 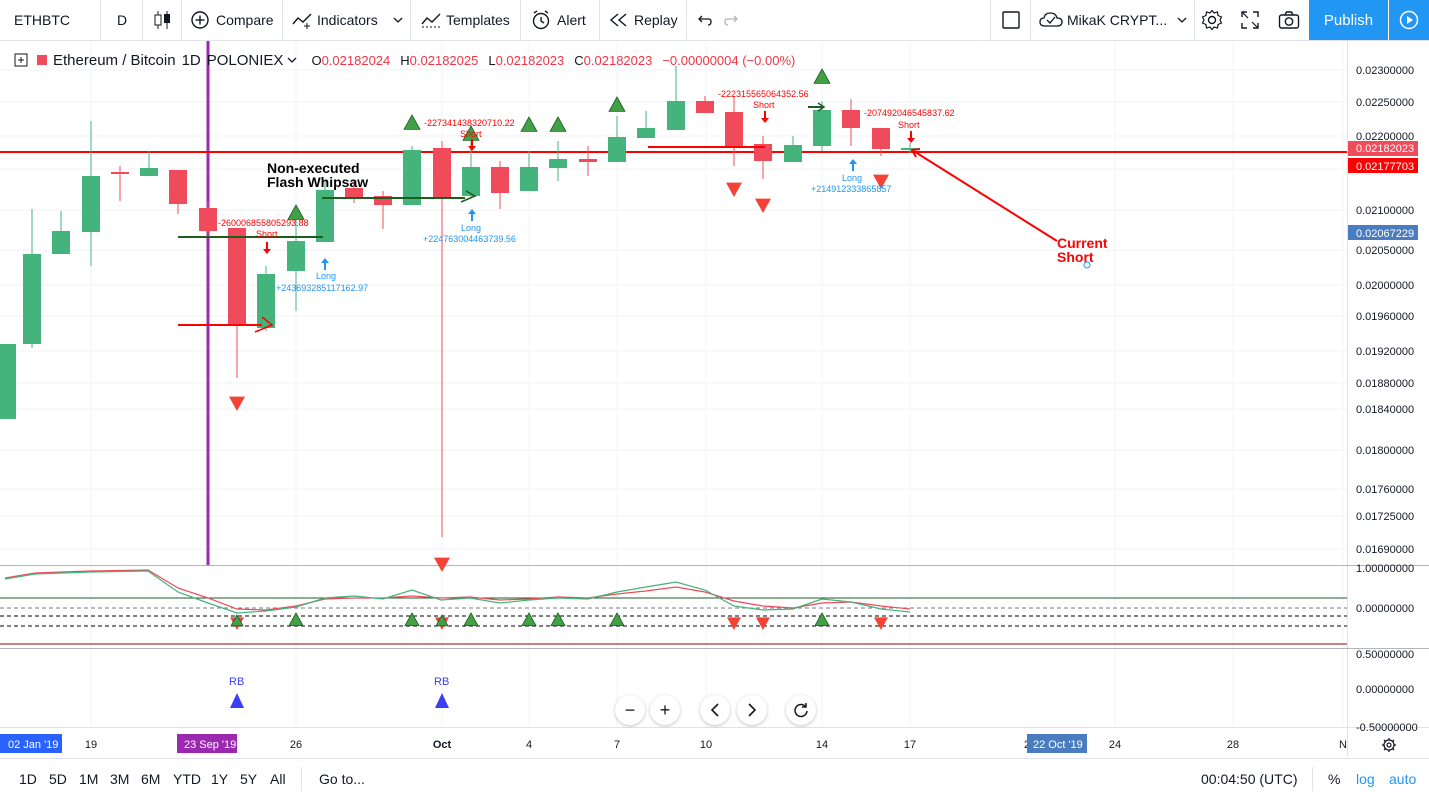 What do you see at coordinates (398, 20) in the screenshot?
I see `indicators-dropdown` at bounding box center [398, 20].